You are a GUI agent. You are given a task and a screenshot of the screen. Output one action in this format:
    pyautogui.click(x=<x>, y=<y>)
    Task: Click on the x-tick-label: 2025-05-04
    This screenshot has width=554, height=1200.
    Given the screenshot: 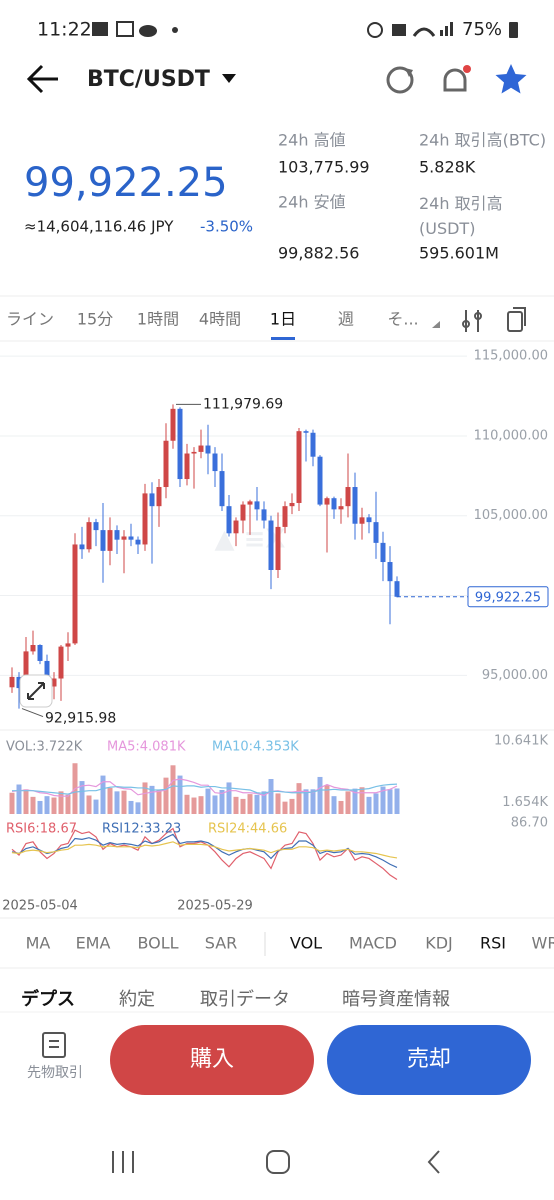 What is the action you would take?
    pyautogui.click(x=40, y=906)
    